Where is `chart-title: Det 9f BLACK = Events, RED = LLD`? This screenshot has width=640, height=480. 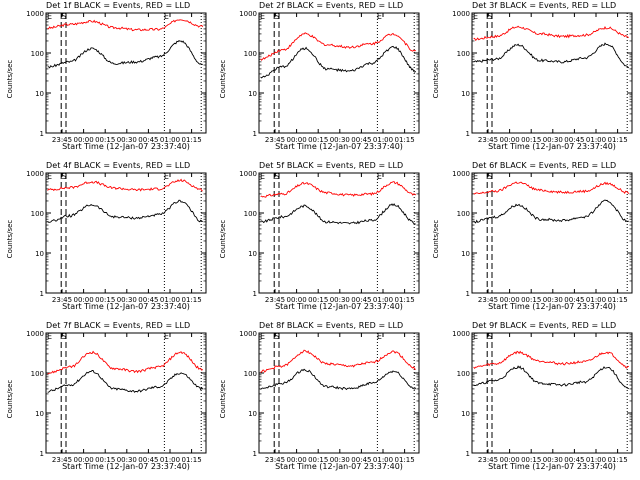 chart-title: Det 9f BLACK = Events, RED = LLD is located at coordinates (544, 325).